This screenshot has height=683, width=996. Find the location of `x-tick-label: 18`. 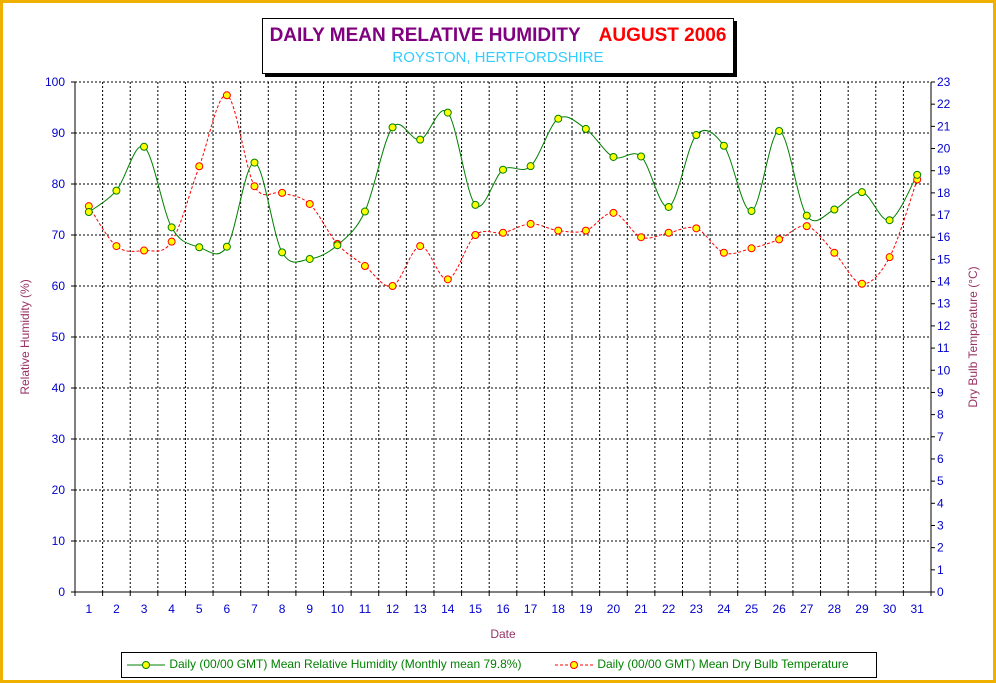

x-tick-label: 18 is located at coordinates (559, 609).